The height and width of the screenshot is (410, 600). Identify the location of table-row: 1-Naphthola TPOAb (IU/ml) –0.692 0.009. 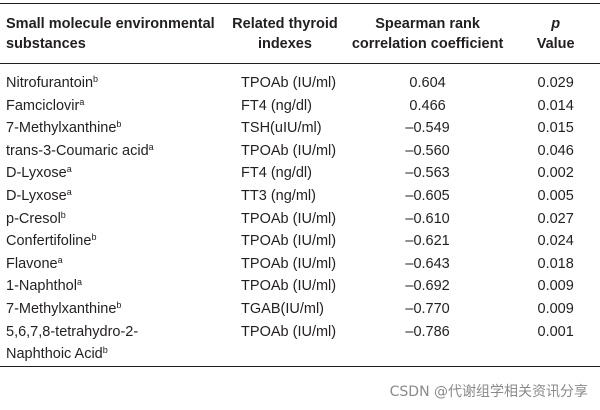
(300, 286).